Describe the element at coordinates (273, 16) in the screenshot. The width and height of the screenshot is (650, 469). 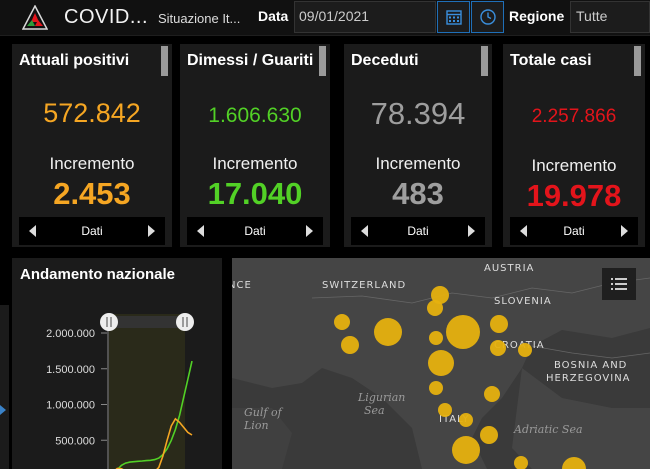
I see `date-label: Data` at that location.